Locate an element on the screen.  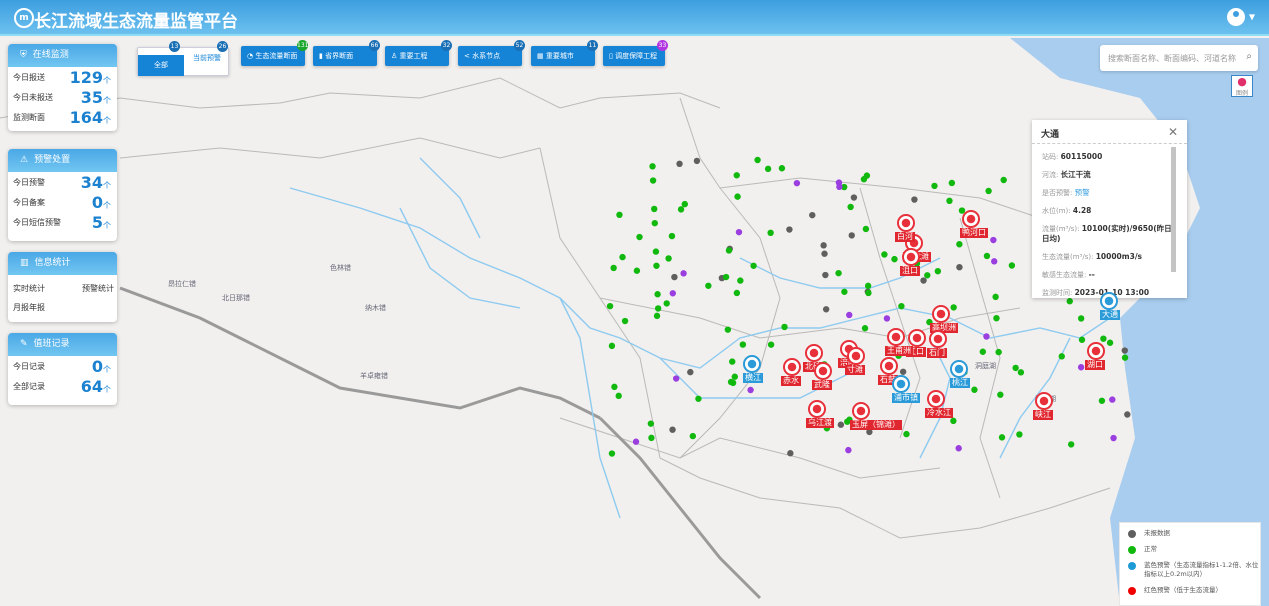
red-warning-marker: 寸滩 is located at coordinates (855, 370).